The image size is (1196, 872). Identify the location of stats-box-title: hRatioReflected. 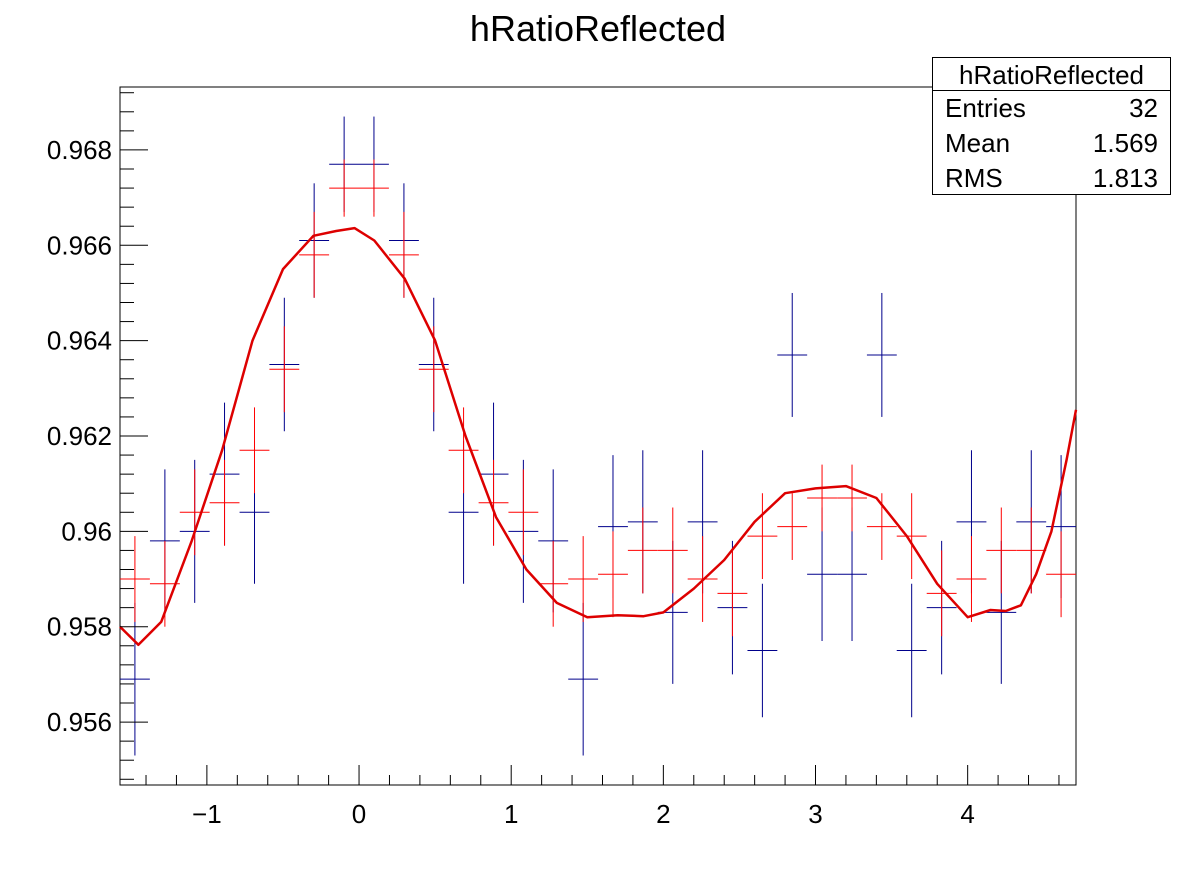
(1051, 74).